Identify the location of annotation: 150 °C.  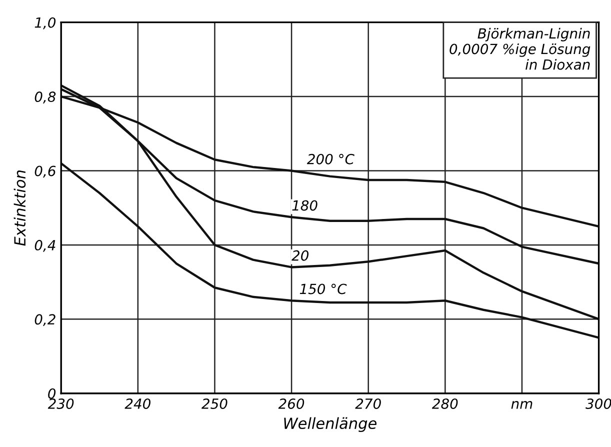
(323, 289).